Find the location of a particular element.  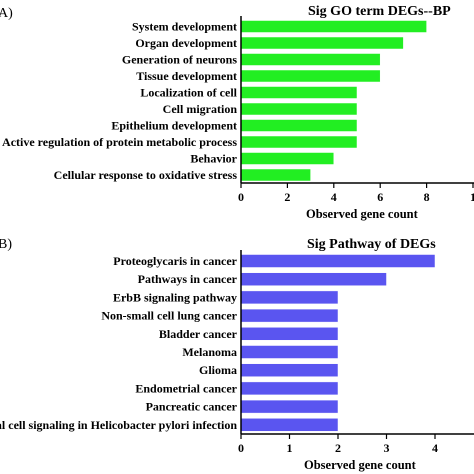

x-tick-label-b-3: 3 is located at coordinates (387, 448).